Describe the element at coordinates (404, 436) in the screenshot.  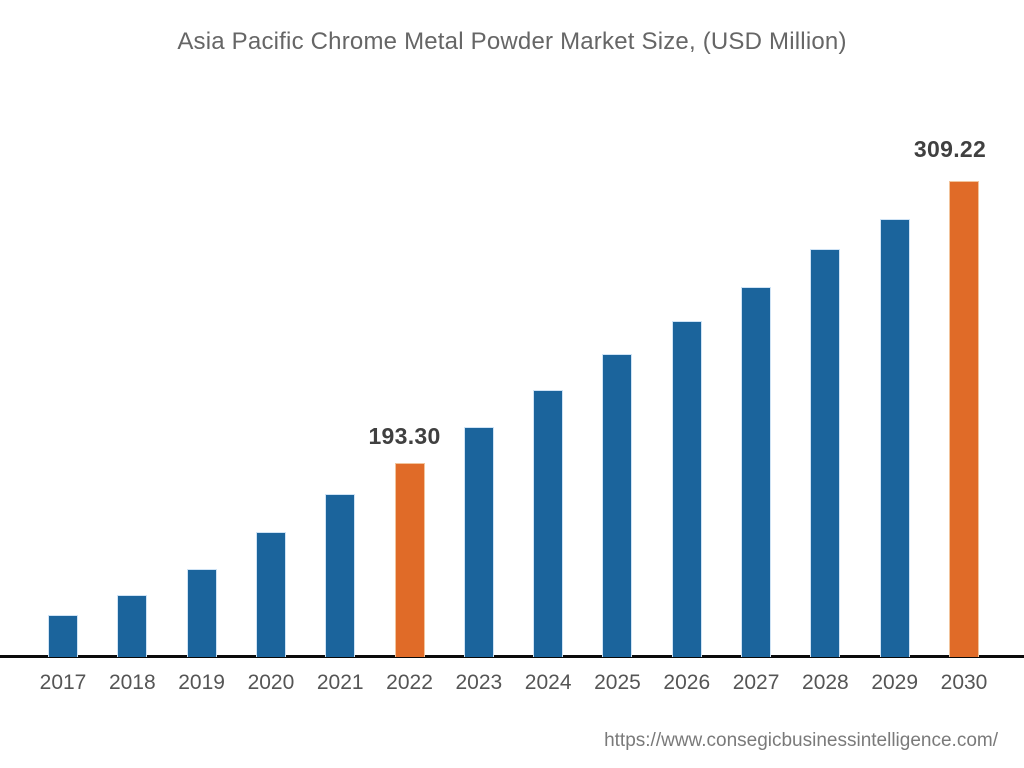
I see `data-label-2022: 193.30` at that location.